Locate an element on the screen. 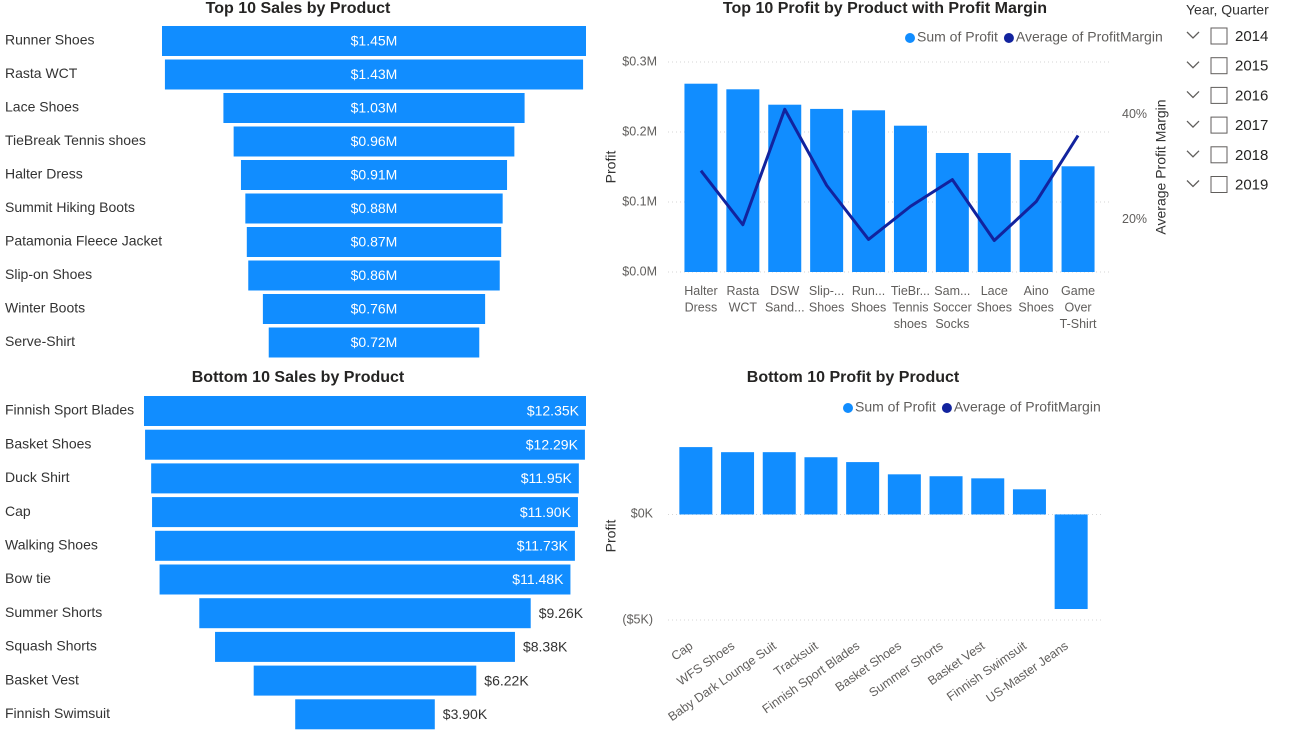 The height and width of the screenshot is (737, 1291). category-label: Serve-Shirt is located at coordinates (40, 341).